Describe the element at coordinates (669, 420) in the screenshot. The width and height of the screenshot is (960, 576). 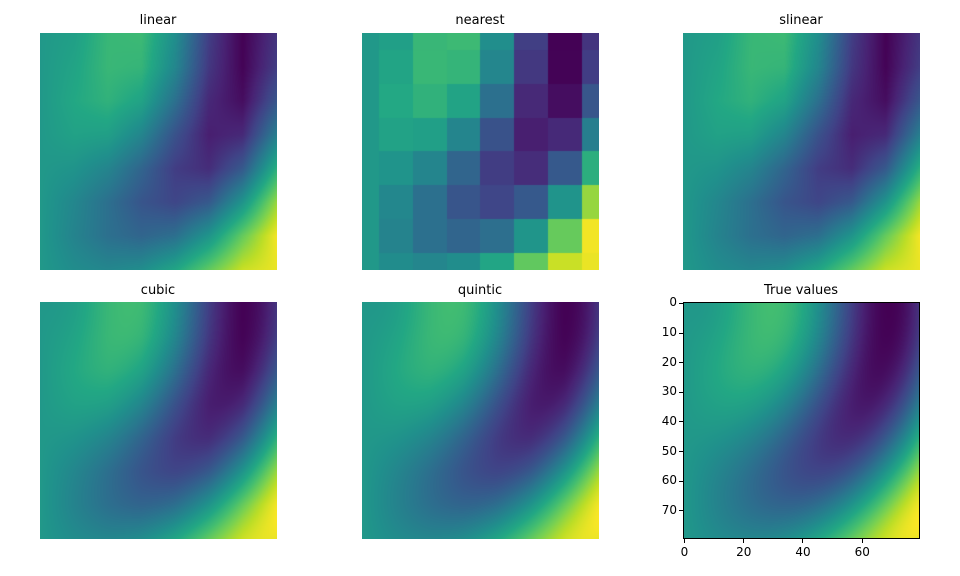
I see `y-tick-label: 40` at that location.